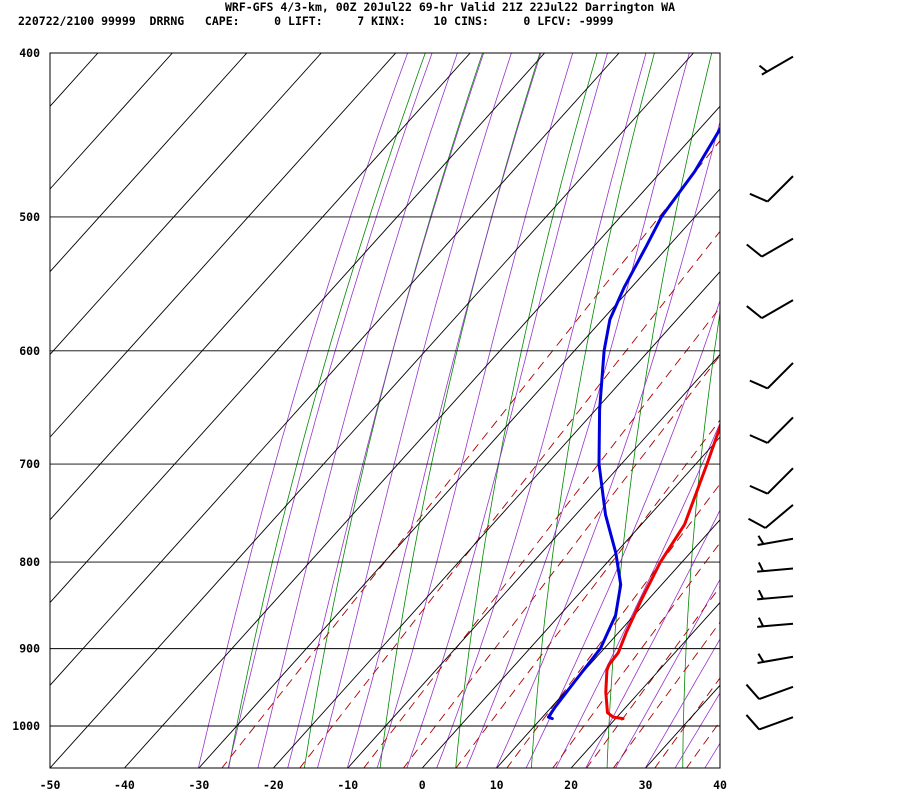 This screenshot has width=900, height=800. I want to click on dewpoint-profile, so click(633, 423).